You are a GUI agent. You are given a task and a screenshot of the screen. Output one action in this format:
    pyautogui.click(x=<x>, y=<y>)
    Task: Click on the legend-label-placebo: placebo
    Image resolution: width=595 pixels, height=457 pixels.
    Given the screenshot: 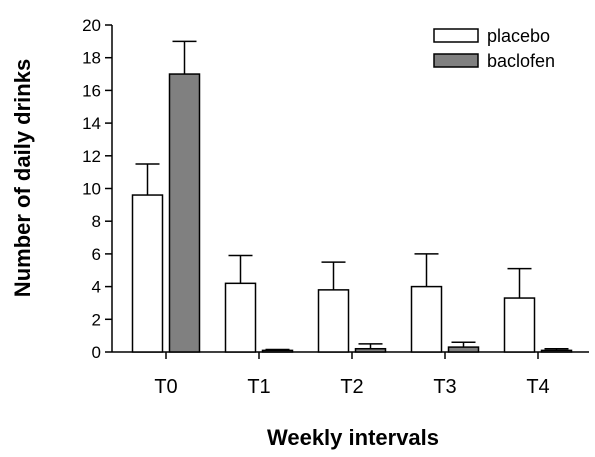 What is the action you would take?
    pyautogui.click(x=518, y=36)
    